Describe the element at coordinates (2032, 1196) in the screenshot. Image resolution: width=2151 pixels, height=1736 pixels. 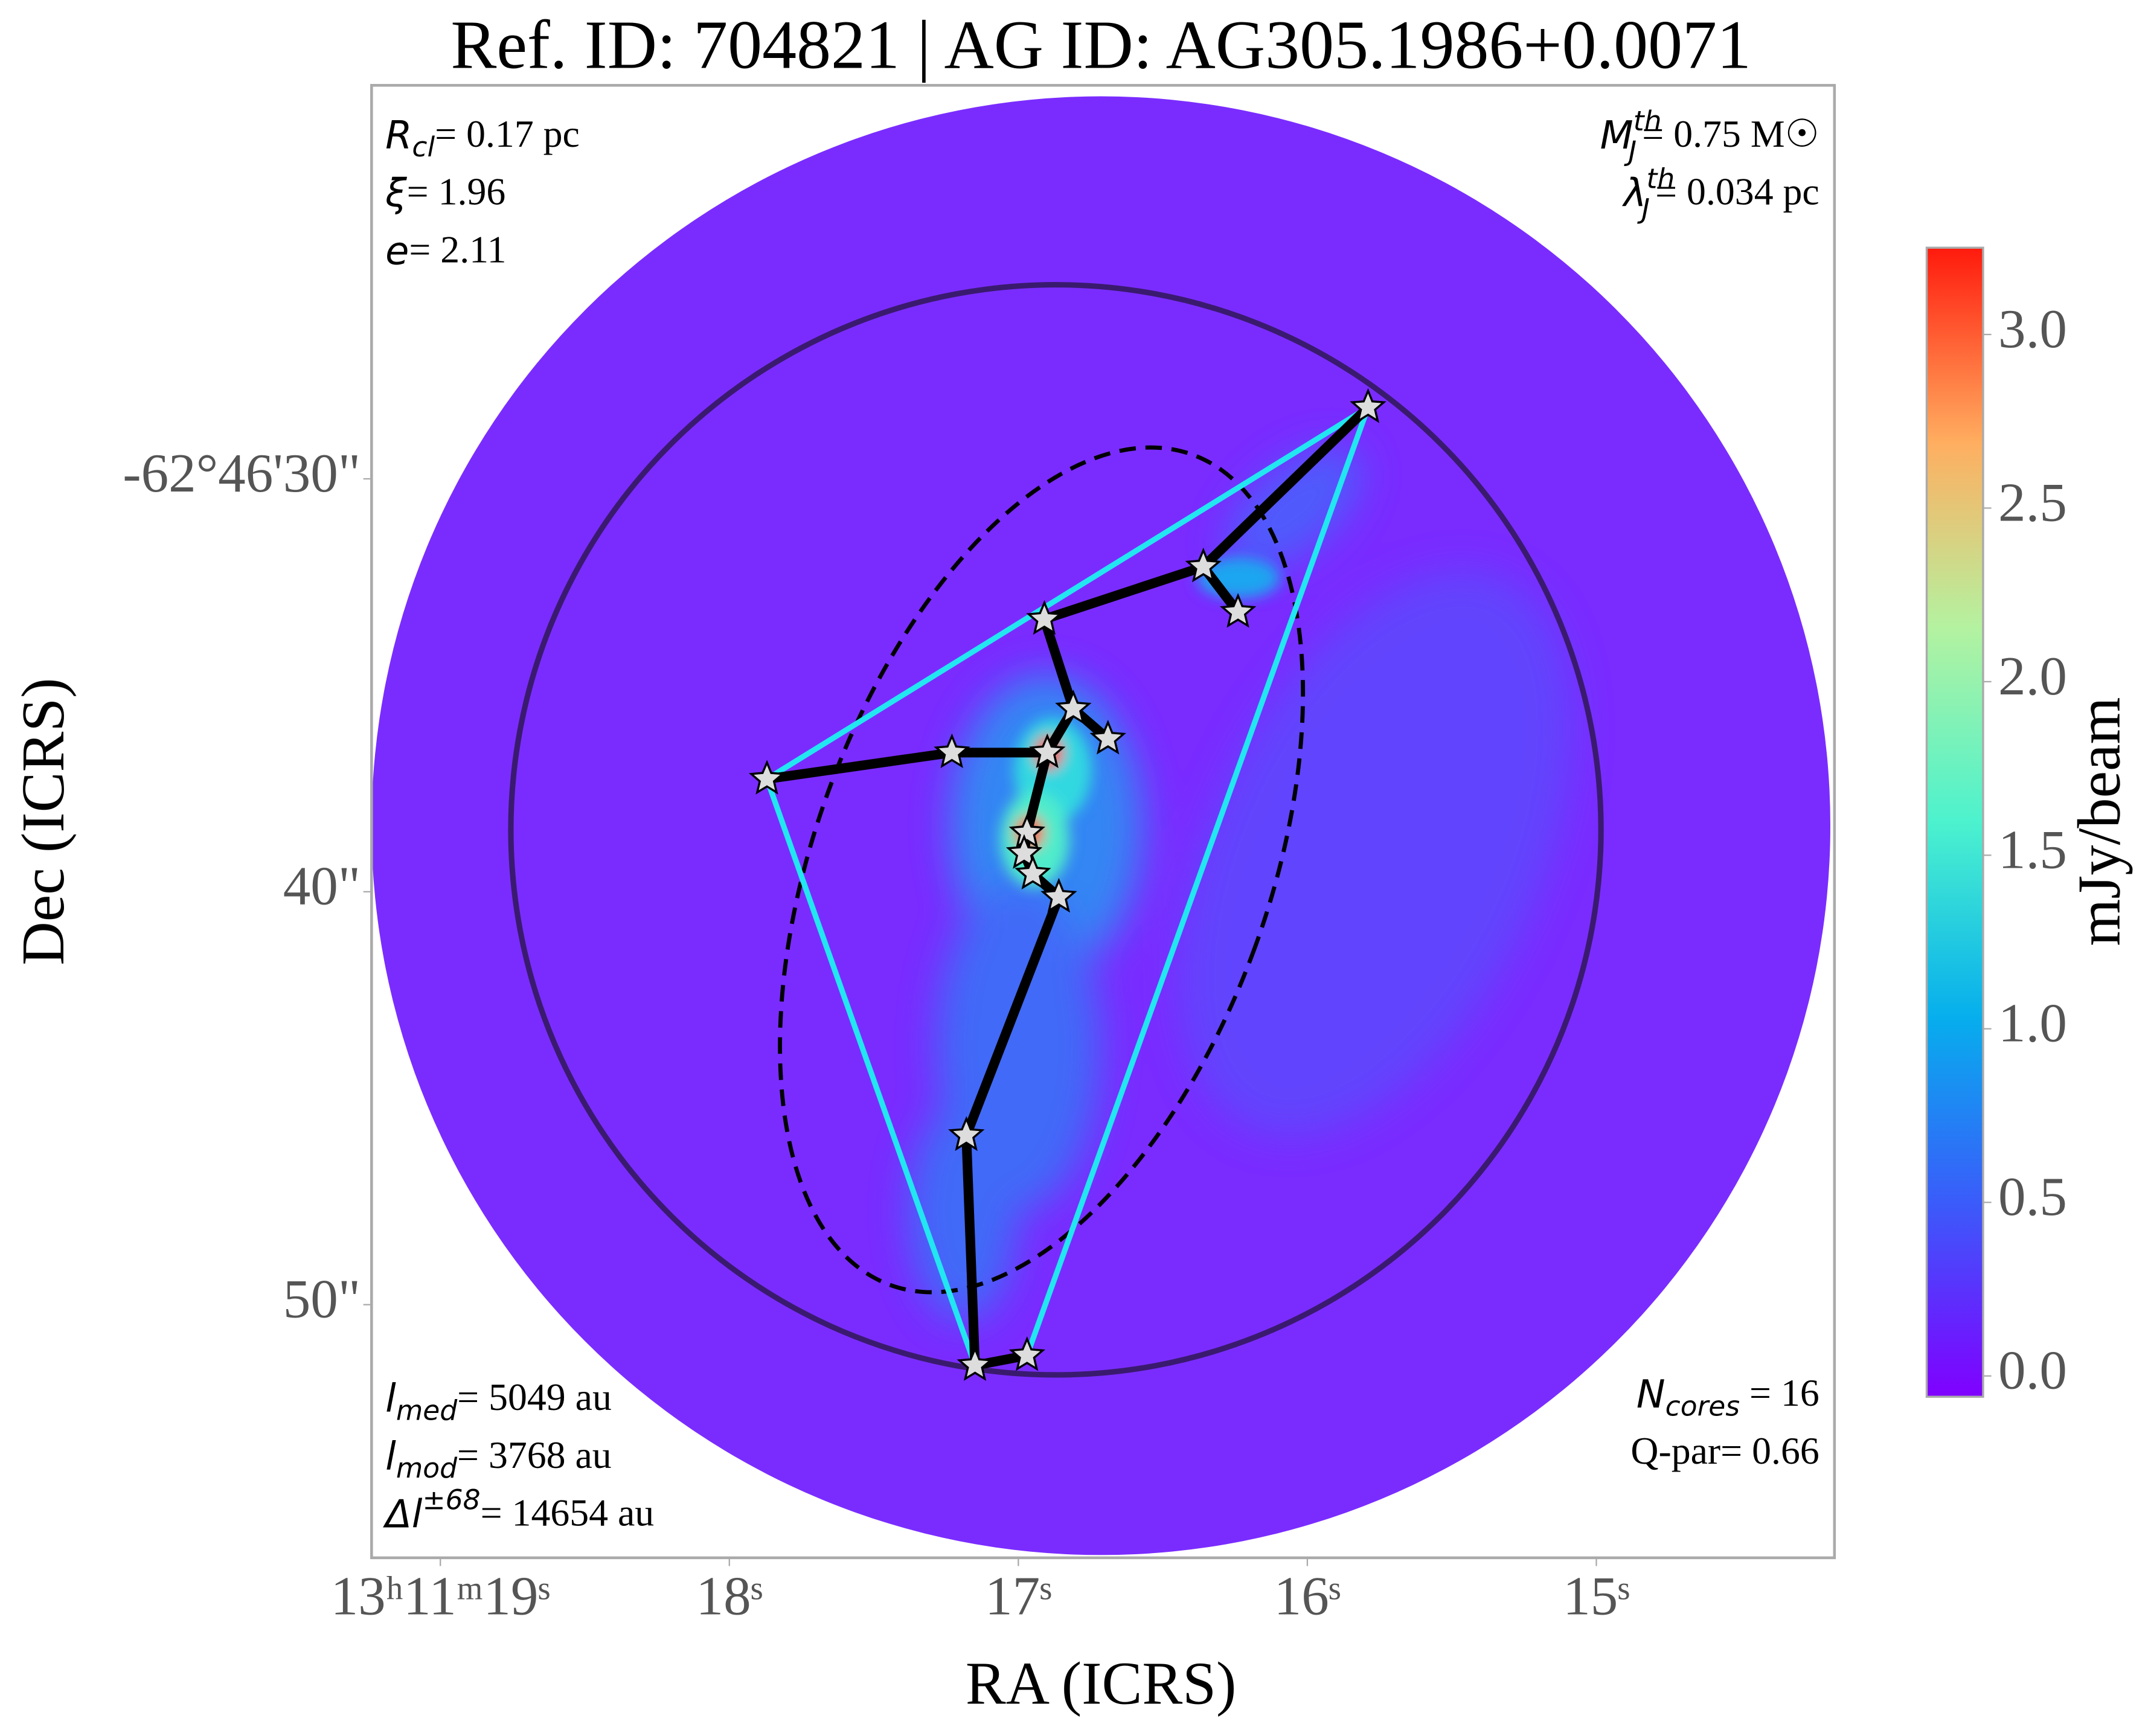
I see `colorbar-tick-label: 0.5` at that location.